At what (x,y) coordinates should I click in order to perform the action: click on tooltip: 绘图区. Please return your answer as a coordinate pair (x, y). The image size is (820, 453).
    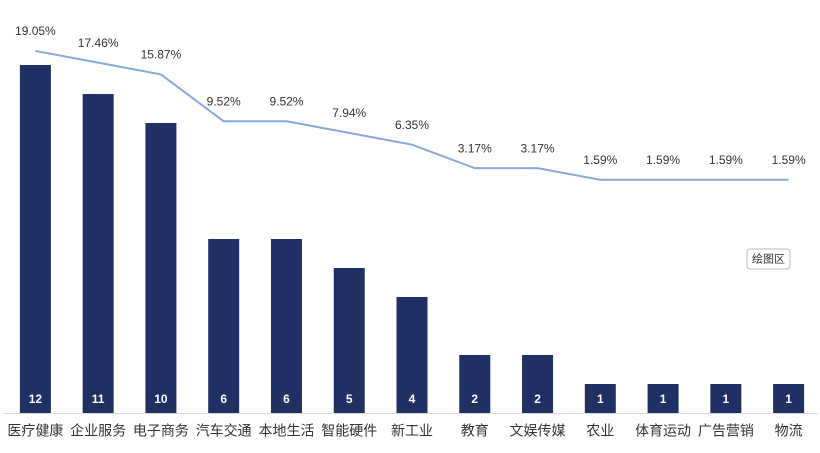
    Looking at the image, I should click on (768, 259).